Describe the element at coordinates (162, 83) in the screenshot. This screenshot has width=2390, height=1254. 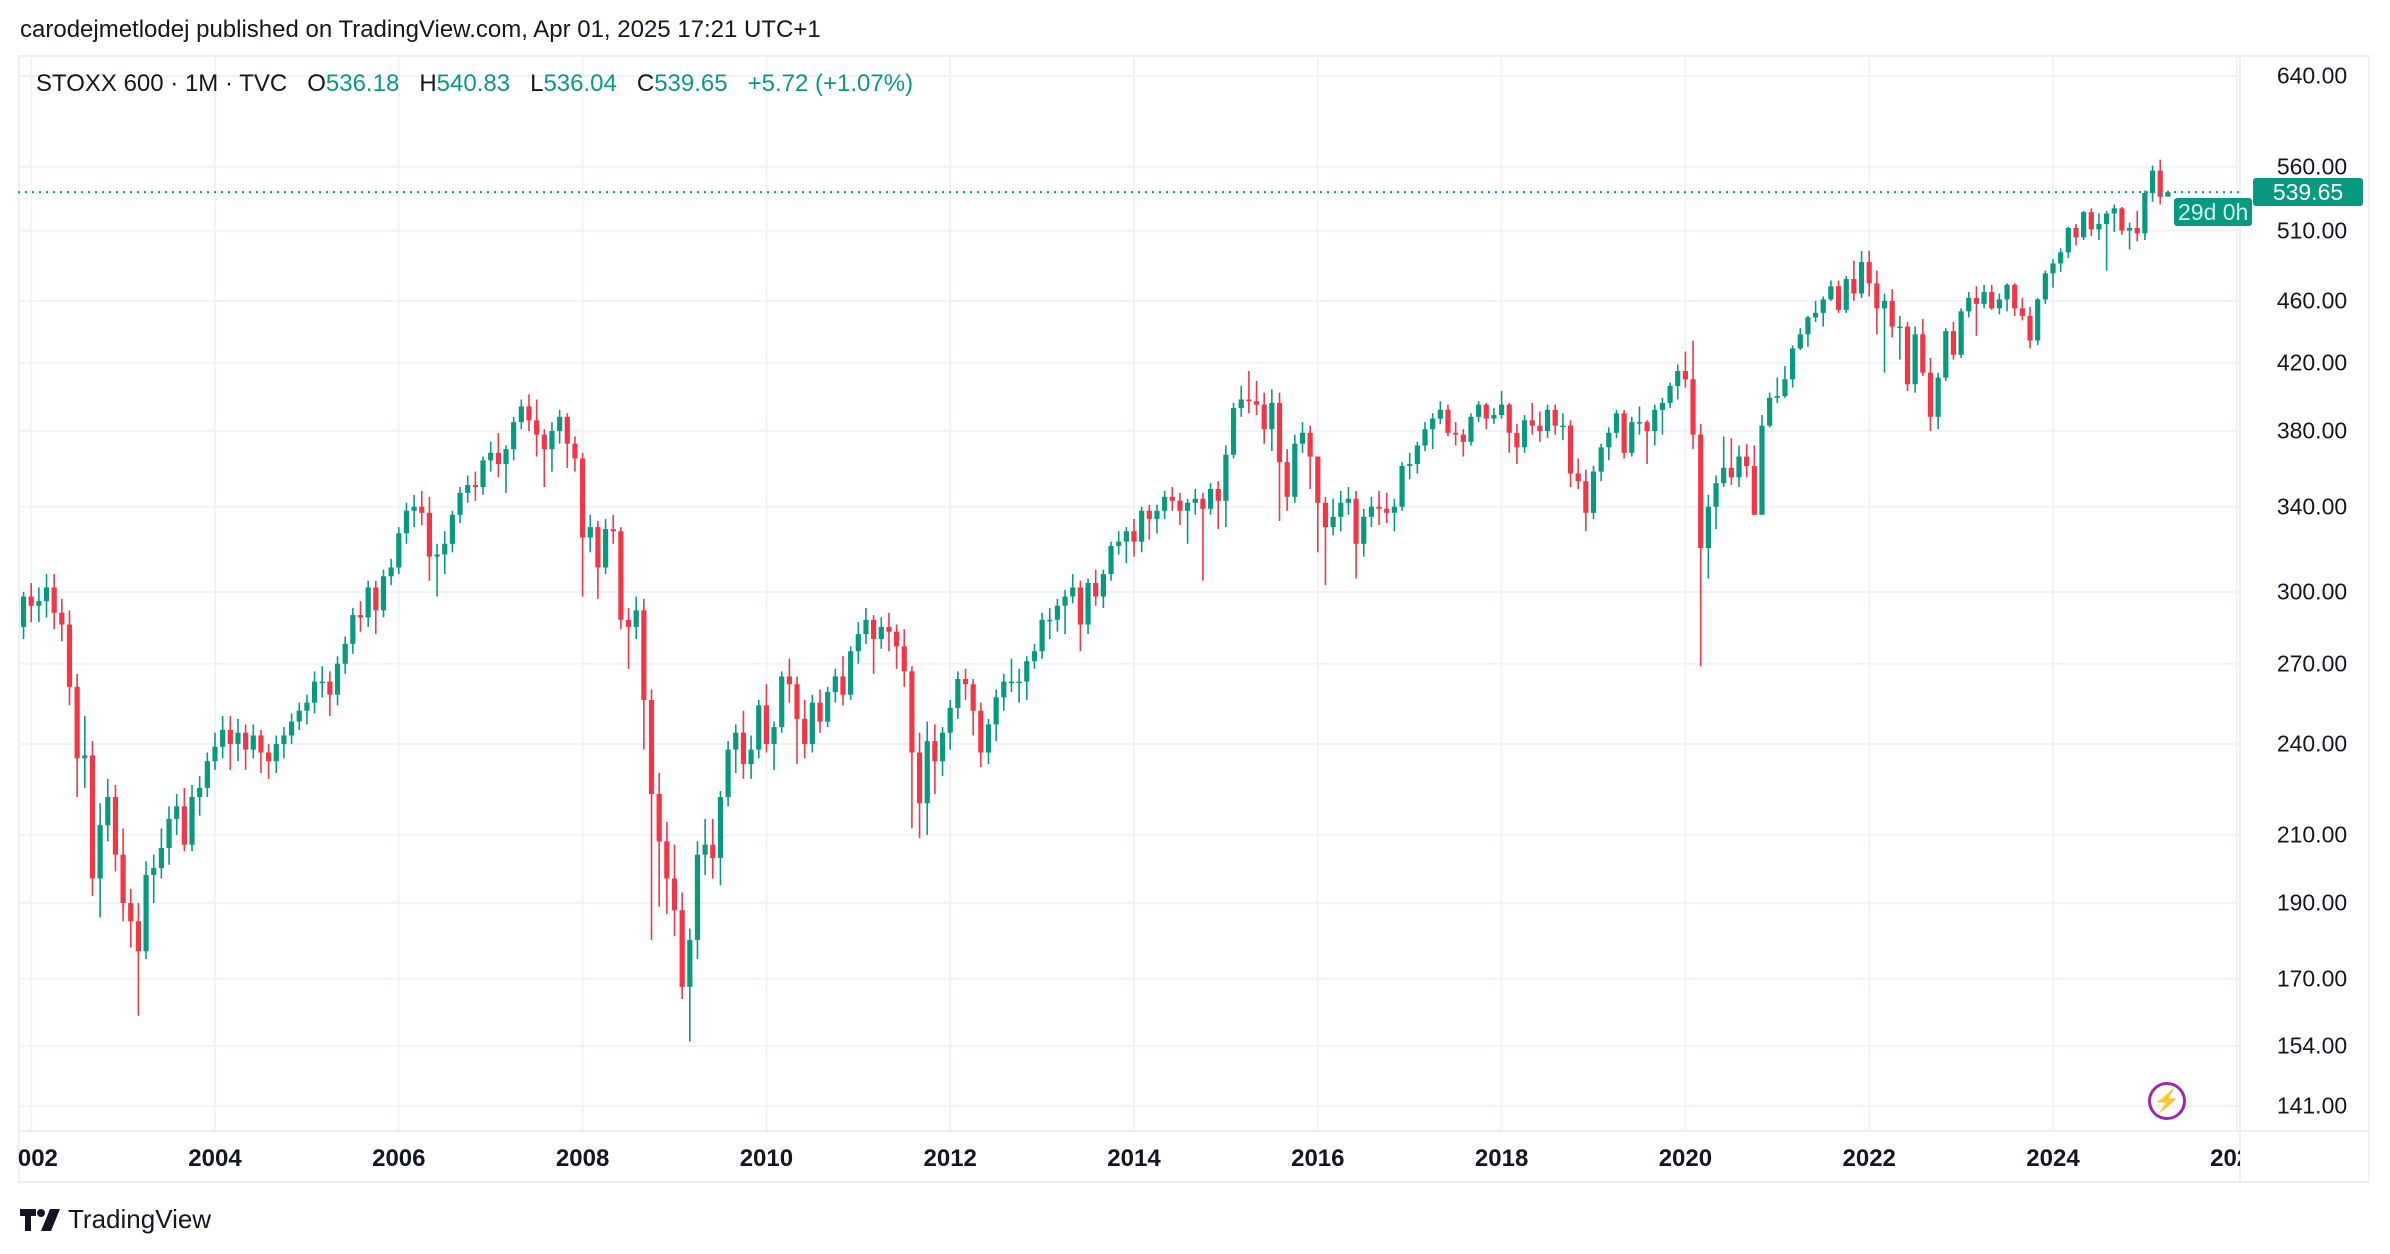
I see `symbol-name: STOXX 600 · 1M · TVC` at that location.